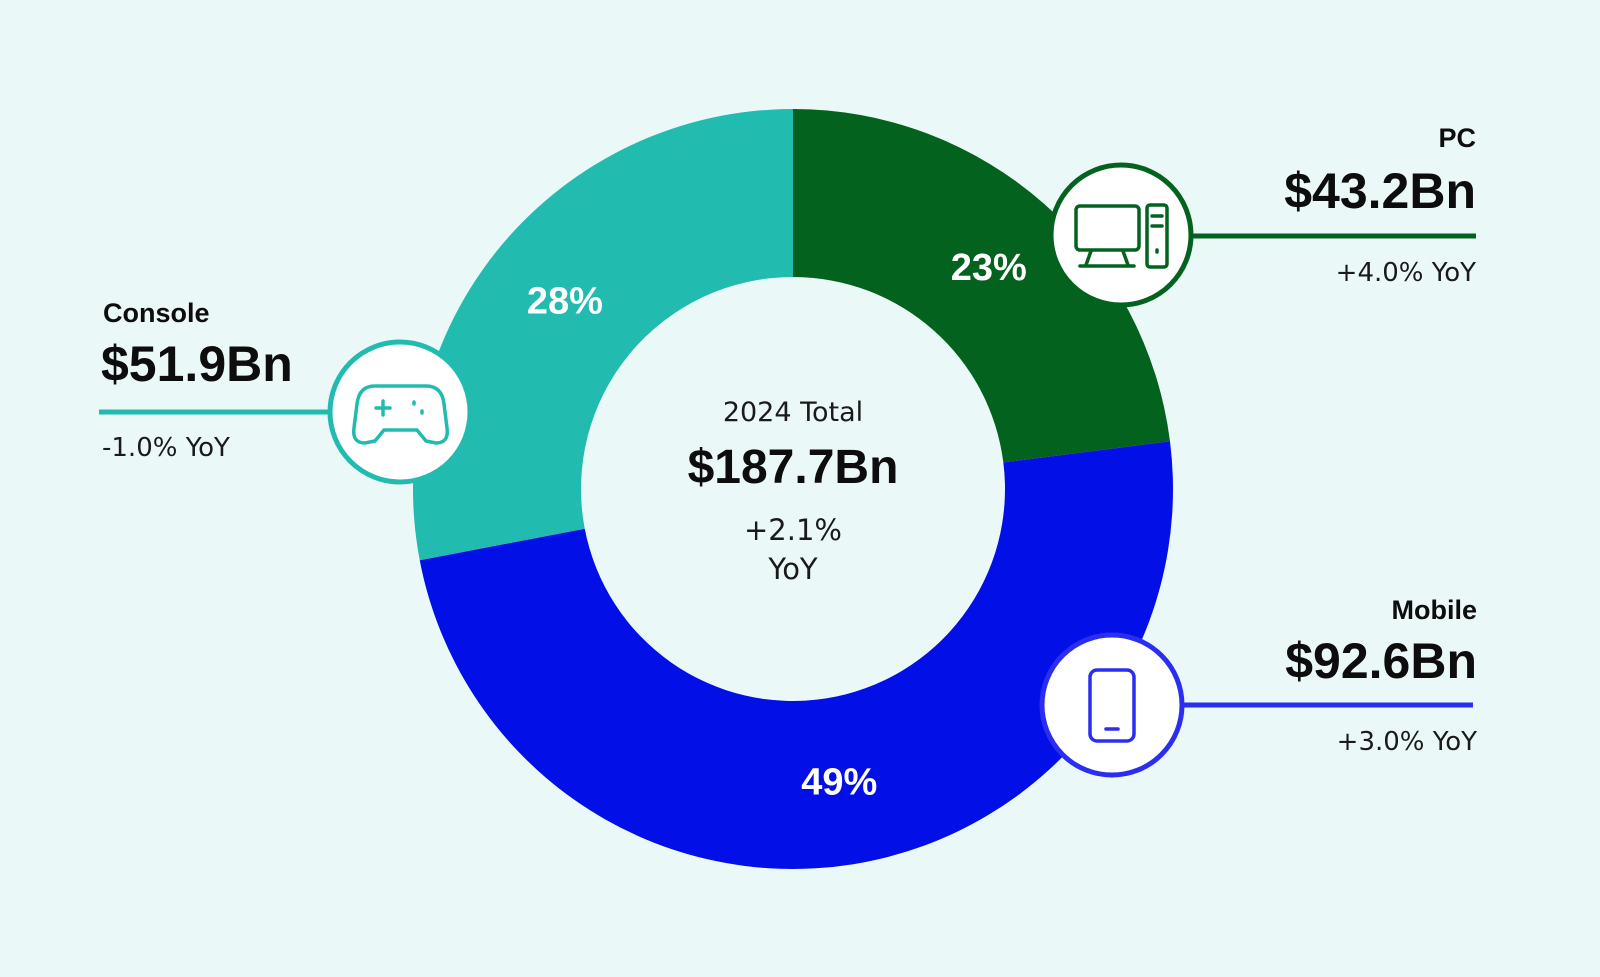 Image resolution: width=1600 pixels, height=977 pixels. I want to click on pc-value: $43.2Bn, so click(1380, 191).